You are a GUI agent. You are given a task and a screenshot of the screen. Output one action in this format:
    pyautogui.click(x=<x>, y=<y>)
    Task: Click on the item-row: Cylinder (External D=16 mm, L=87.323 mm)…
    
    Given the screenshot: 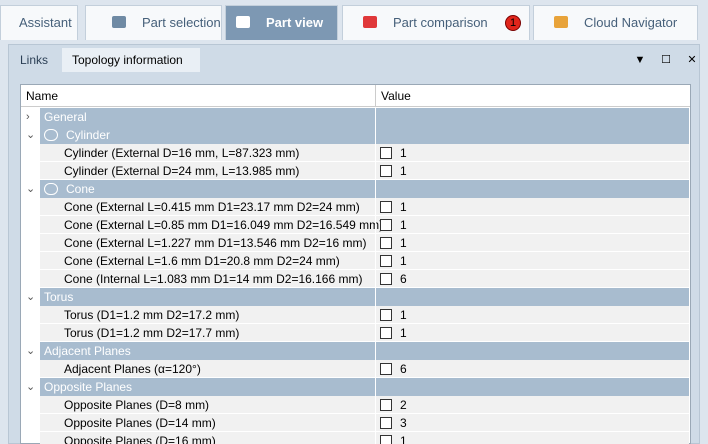 What is the action you would take?
    pyautogui.click(x=364, y=153)
    